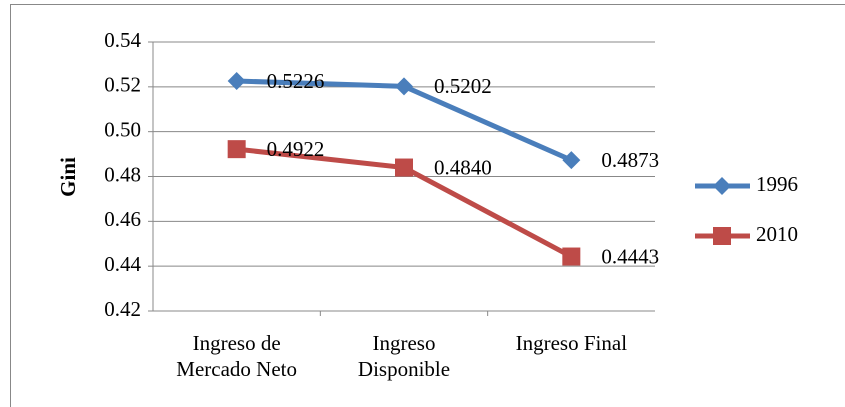 The width and height of the screenshot is (845, 407). What do you see at coordinates (122, 174) in the screenshot?
I see `y-tick-label: 0.48` at bounding box center [122, 174].